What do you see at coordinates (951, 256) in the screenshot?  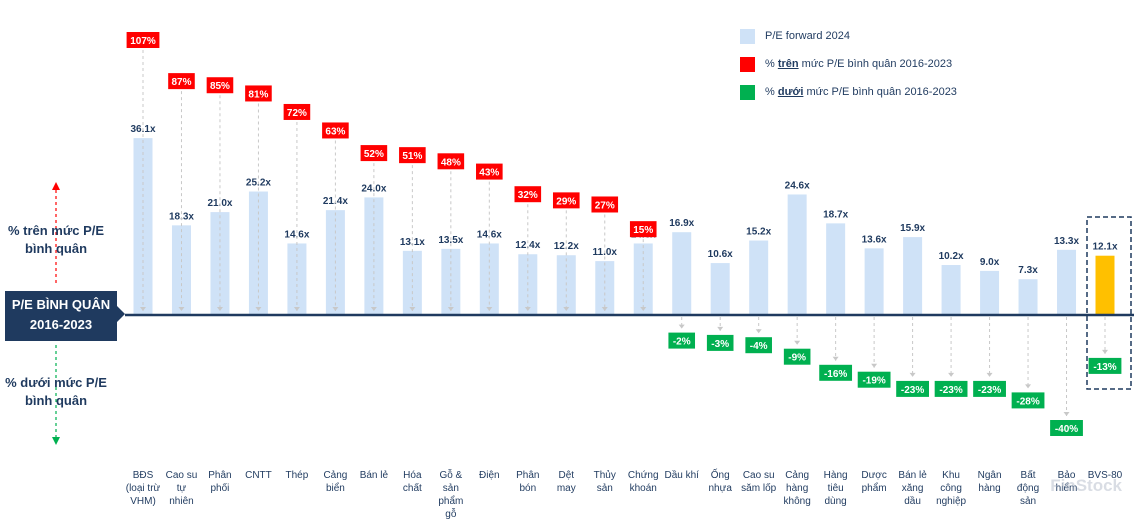 I see `value-label: 10.2x` at bounding box center [951, 256].